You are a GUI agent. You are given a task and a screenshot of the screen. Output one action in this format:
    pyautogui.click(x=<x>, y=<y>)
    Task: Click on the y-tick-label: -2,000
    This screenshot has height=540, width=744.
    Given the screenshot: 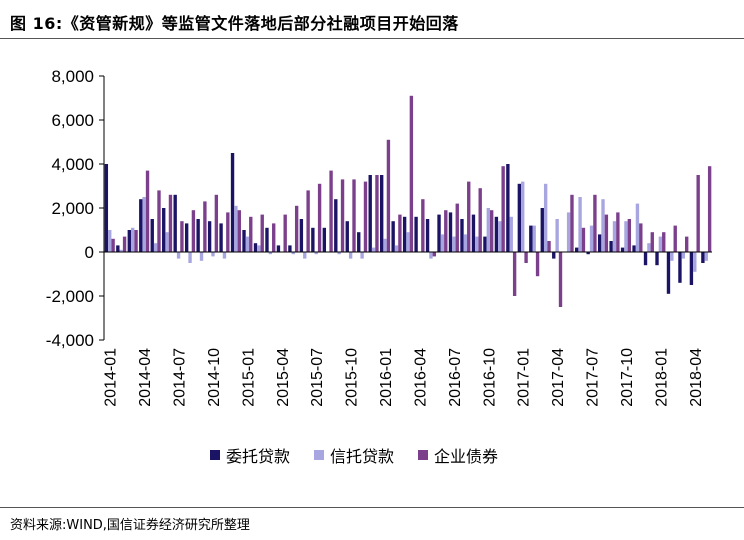 What is the action you would take?
    pyautogui.click(x=70, y=296)
    